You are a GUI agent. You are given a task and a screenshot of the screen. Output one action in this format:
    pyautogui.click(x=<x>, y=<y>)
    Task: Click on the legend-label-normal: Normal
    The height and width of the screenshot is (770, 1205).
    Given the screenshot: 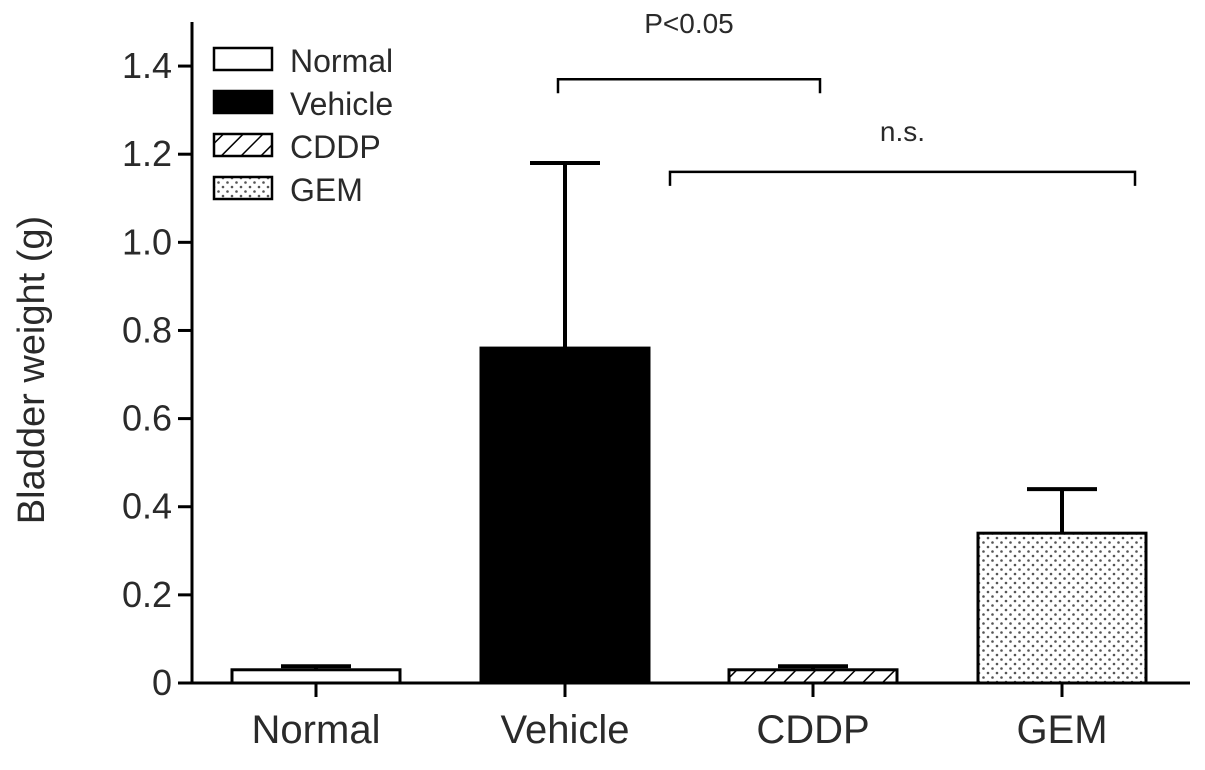 What is the action you would take?
    pyautogui.click(x=341, y=61)
    